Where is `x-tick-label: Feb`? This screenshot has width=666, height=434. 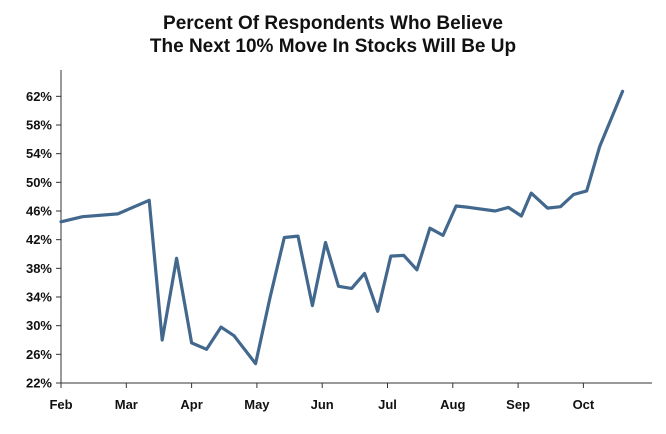 x-tick-label: Feb is located at coordinates (60, 404).